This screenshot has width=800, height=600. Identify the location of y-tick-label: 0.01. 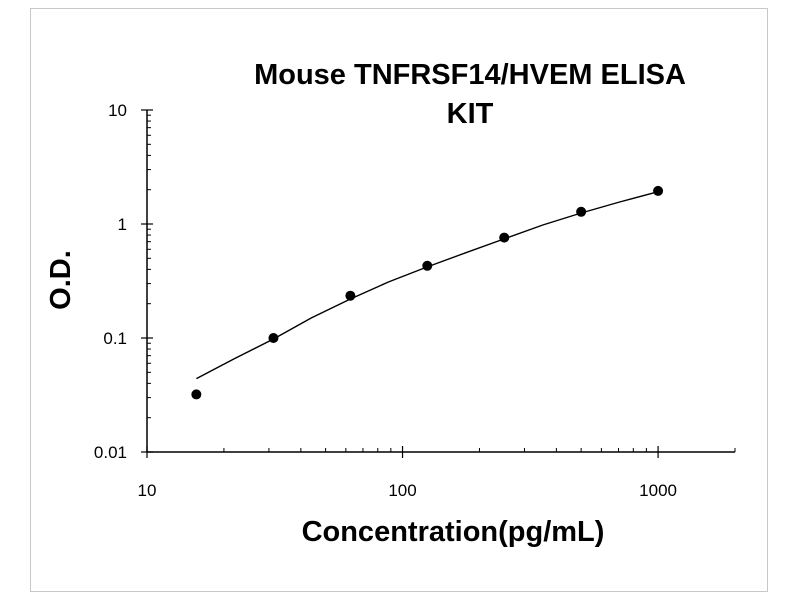
(110, 452).